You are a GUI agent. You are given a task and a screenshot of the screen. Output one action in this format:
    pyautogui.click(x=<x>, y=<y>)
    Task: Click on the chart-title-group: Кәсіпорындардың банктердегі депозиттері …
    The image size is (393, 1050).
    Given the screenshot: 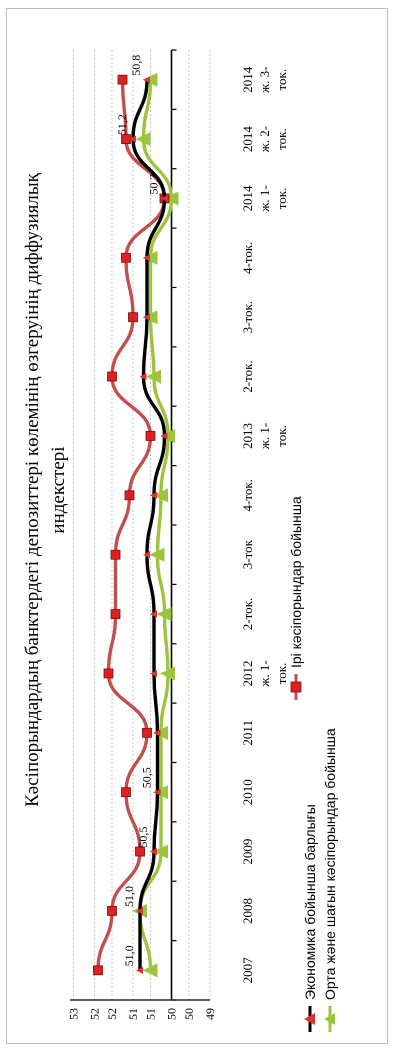 What is the action you would take?
    pyautogui.click(x=45, y=489)
    